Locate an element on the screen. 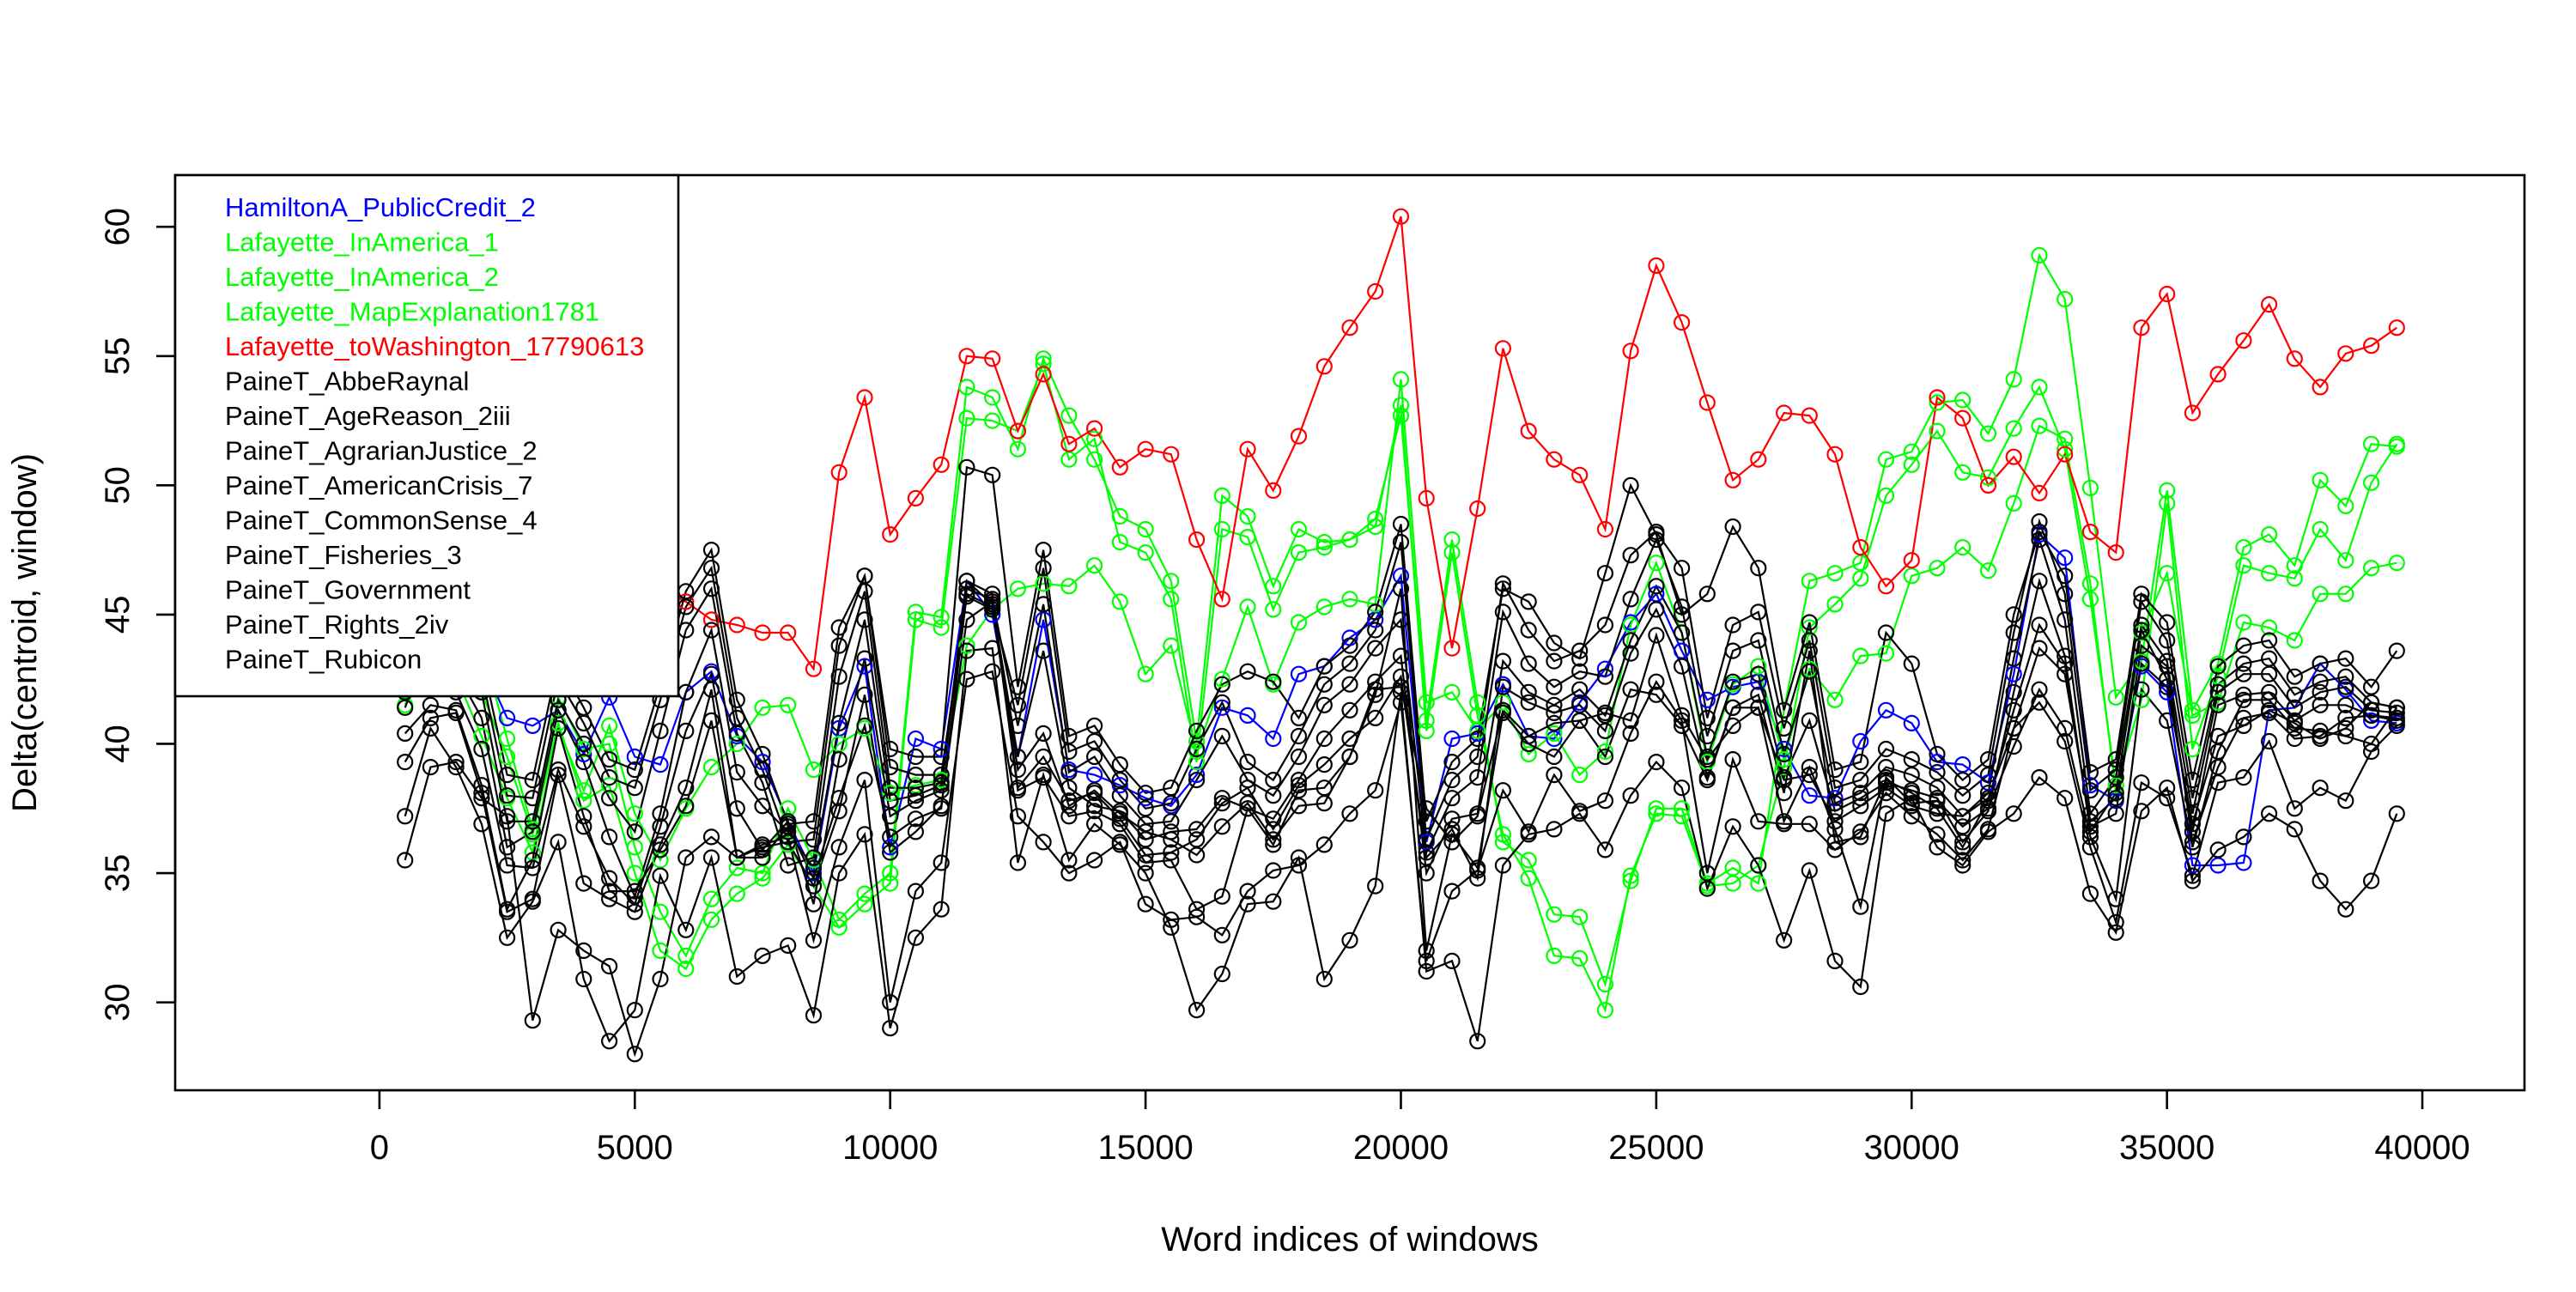 The width and height of the screenshot is (2576, 1292). x-tick-label: 30000 is located at coordinates (1911, 1148).